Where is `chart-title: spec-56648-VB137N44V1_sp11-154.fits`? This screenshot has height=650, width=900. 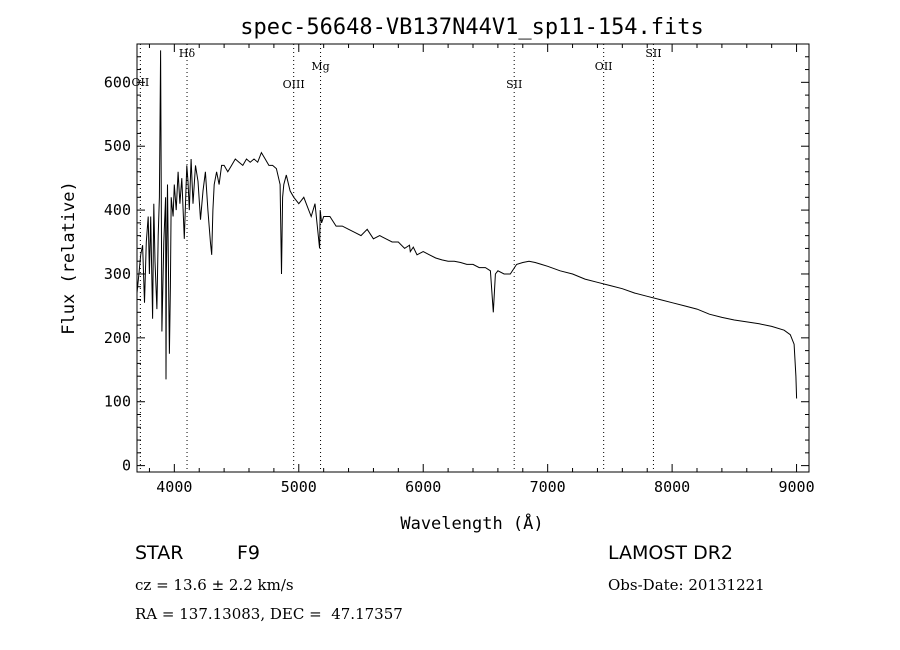
chart-title: spec-56648-VB137N44V1_sp11-154.fits is located at coordinates (472, 27).